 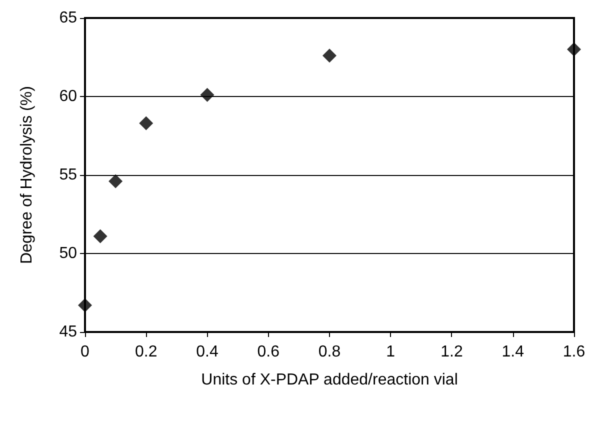 What do you see at coordinates (391, 352) in the screenshot?
I see `x-tick-label: 1` at bounding box center [391, 352].